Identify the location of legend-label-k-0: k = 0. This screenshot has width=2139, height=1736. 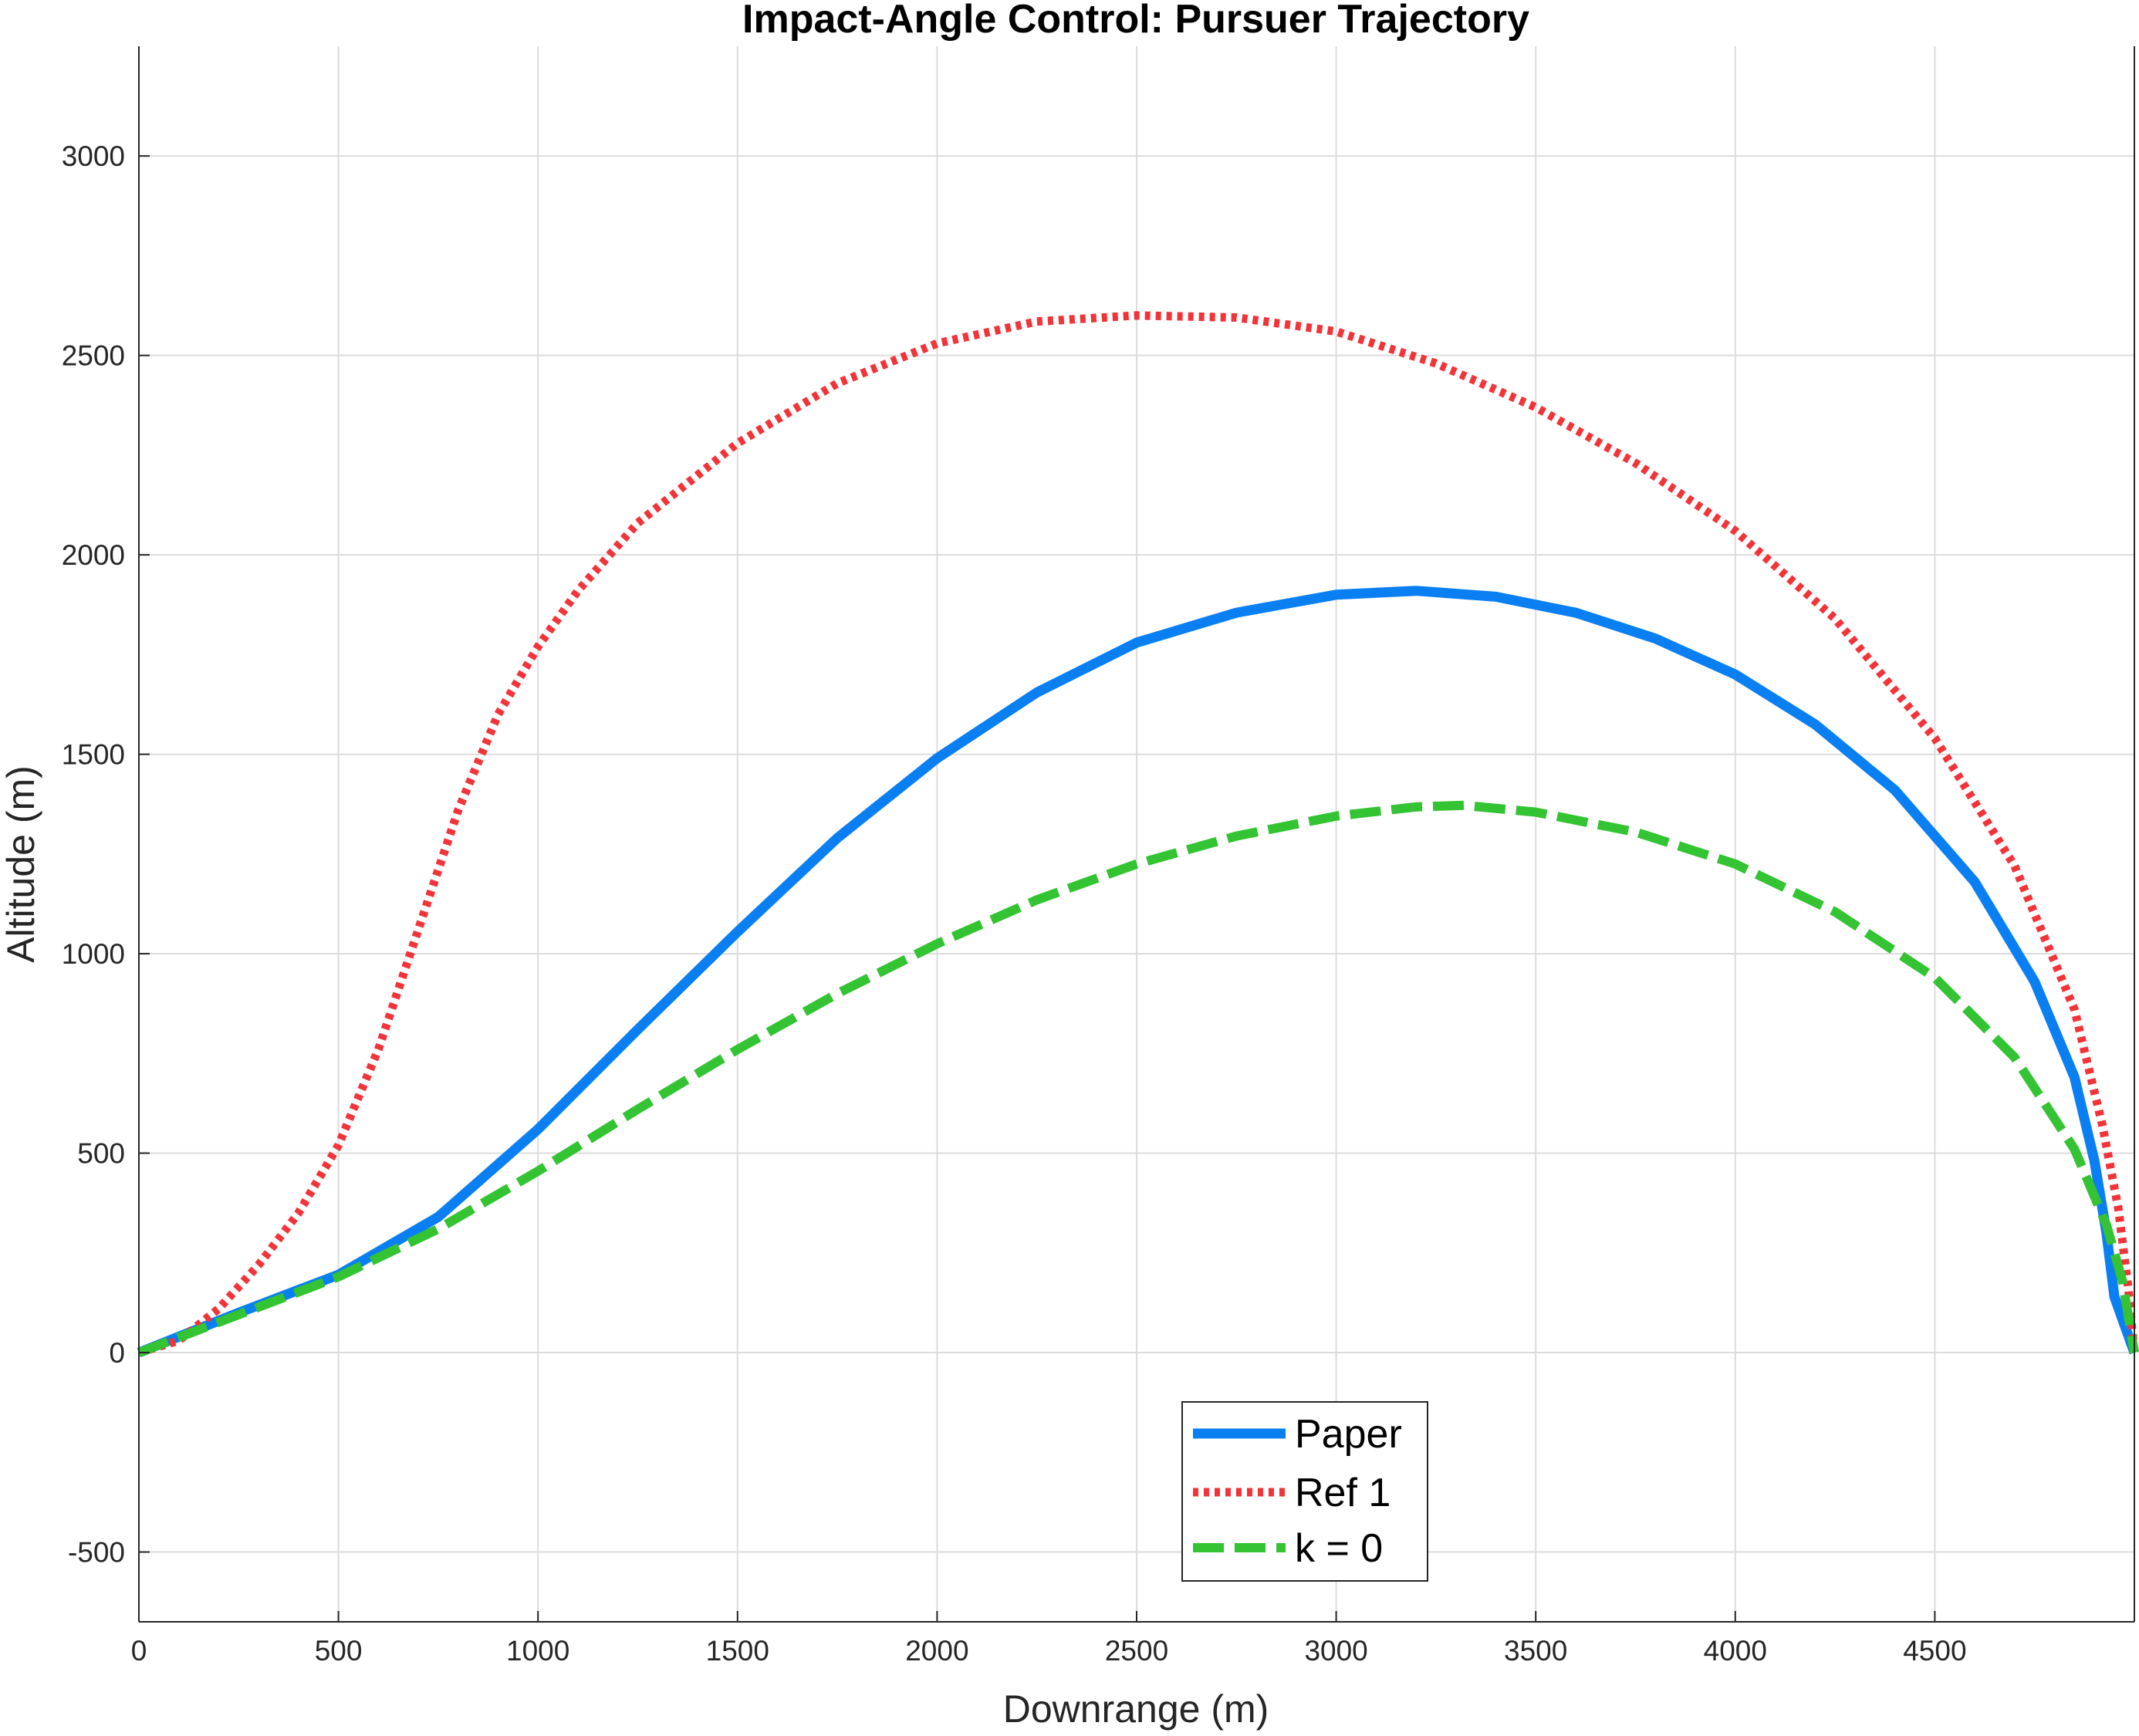
(1339, 1548).